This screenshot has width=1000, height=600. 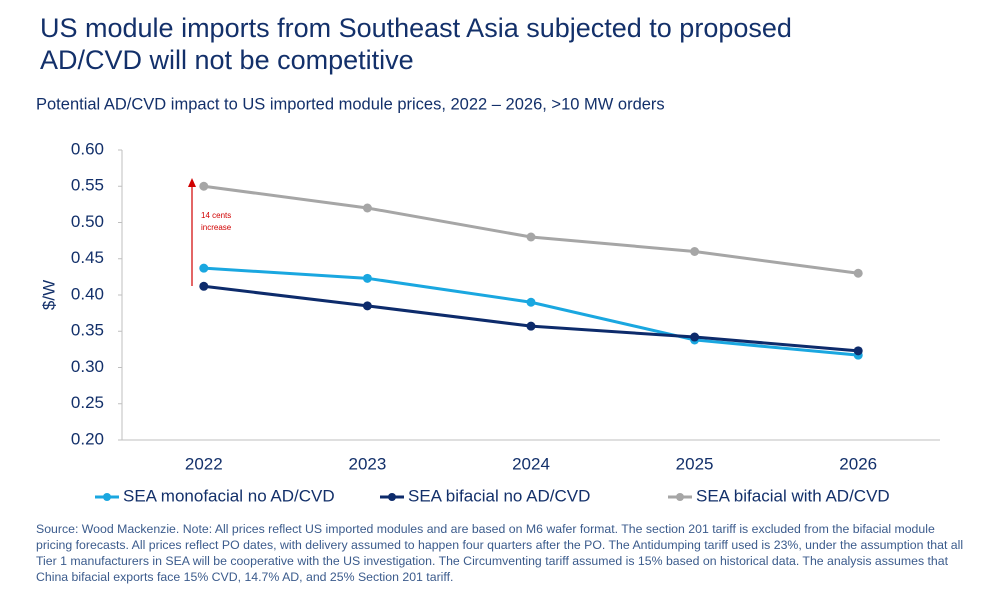 I want to click on y-tick-label: 0.20, so click(x=87, y=438).